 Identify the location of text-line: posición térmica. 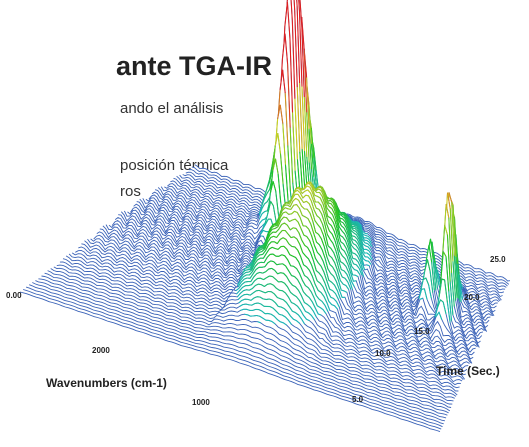
(174, 165).